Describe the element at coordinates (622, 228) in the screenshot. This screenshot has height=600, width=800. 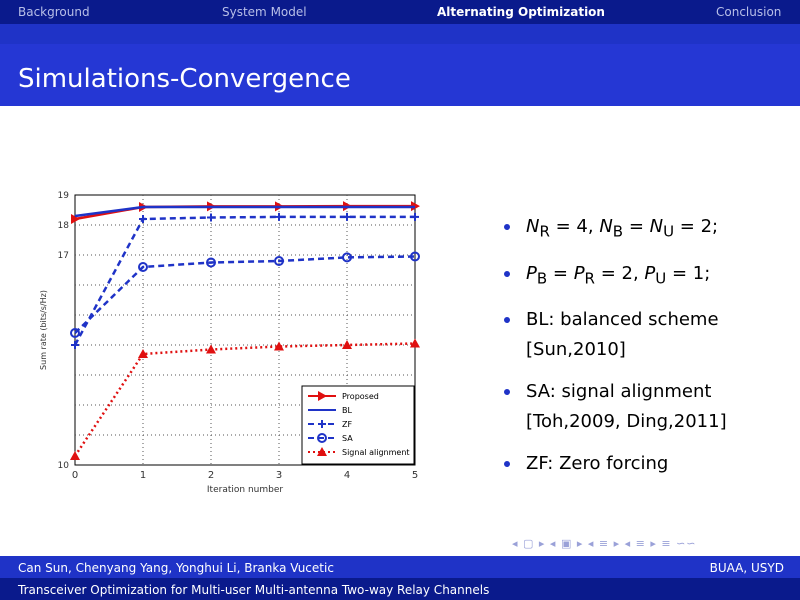
I see `bullet-text: NR = 4, NB = NU = 2;` at that location.